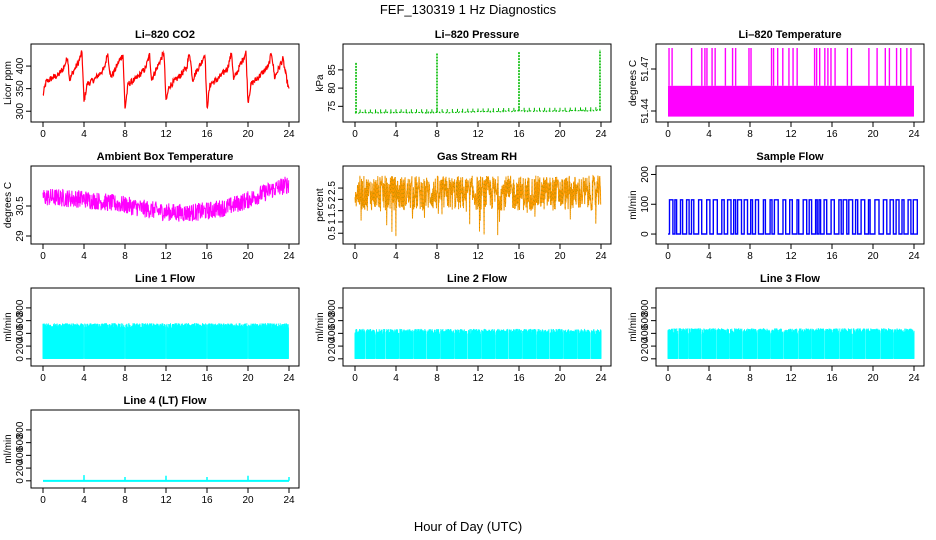  I want to click on sample-flow-line, so click(792, 217).